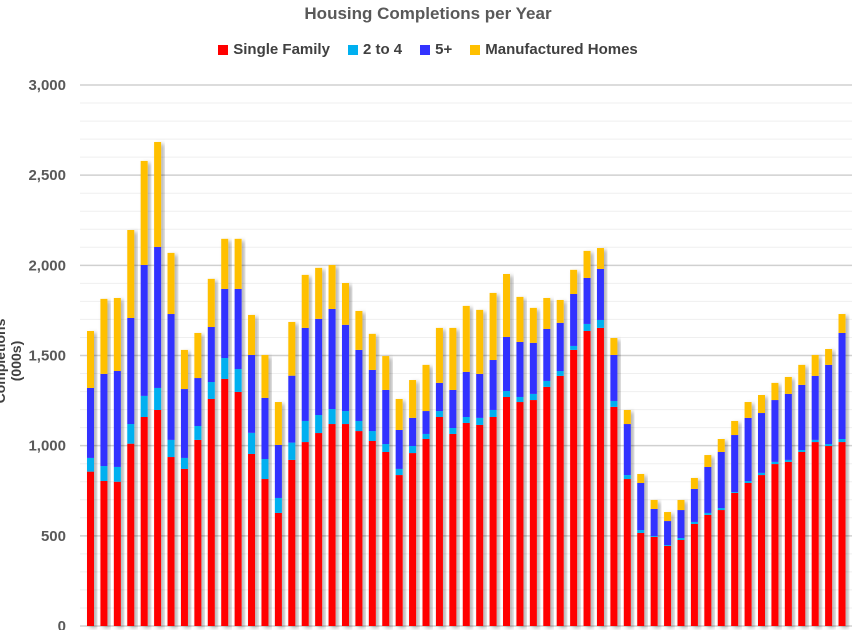  What do you see at coordinates (62, 624) in the screenshot?
I see `y-tick-label: 0` at bounding box center [62, 624].